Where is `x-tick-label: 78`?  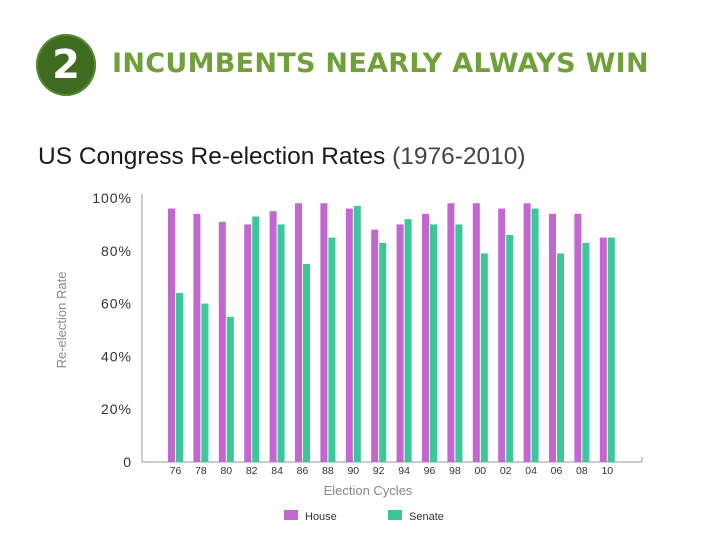 x-tick-label: 78 is located at coordinates (201, 471).